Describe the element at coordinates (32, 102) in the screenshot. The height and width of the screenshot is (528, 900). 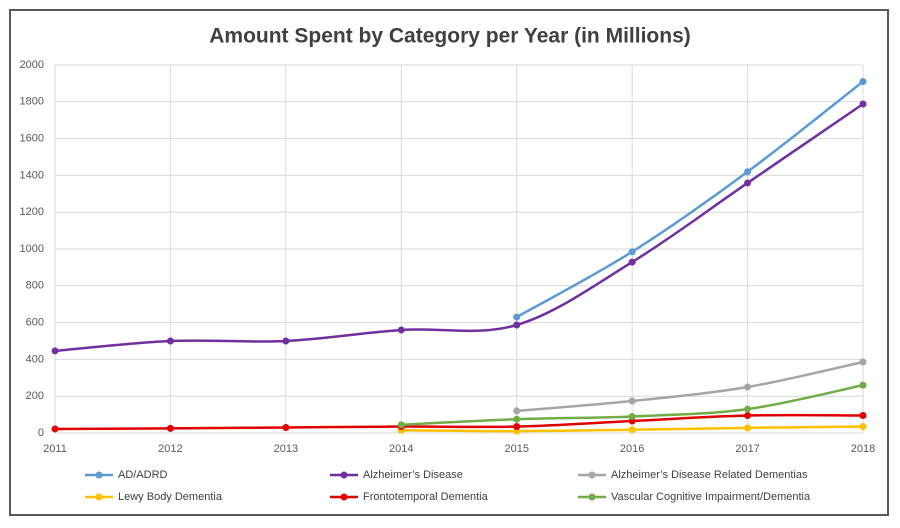
I see `y-tick-label: 1800` at that location.